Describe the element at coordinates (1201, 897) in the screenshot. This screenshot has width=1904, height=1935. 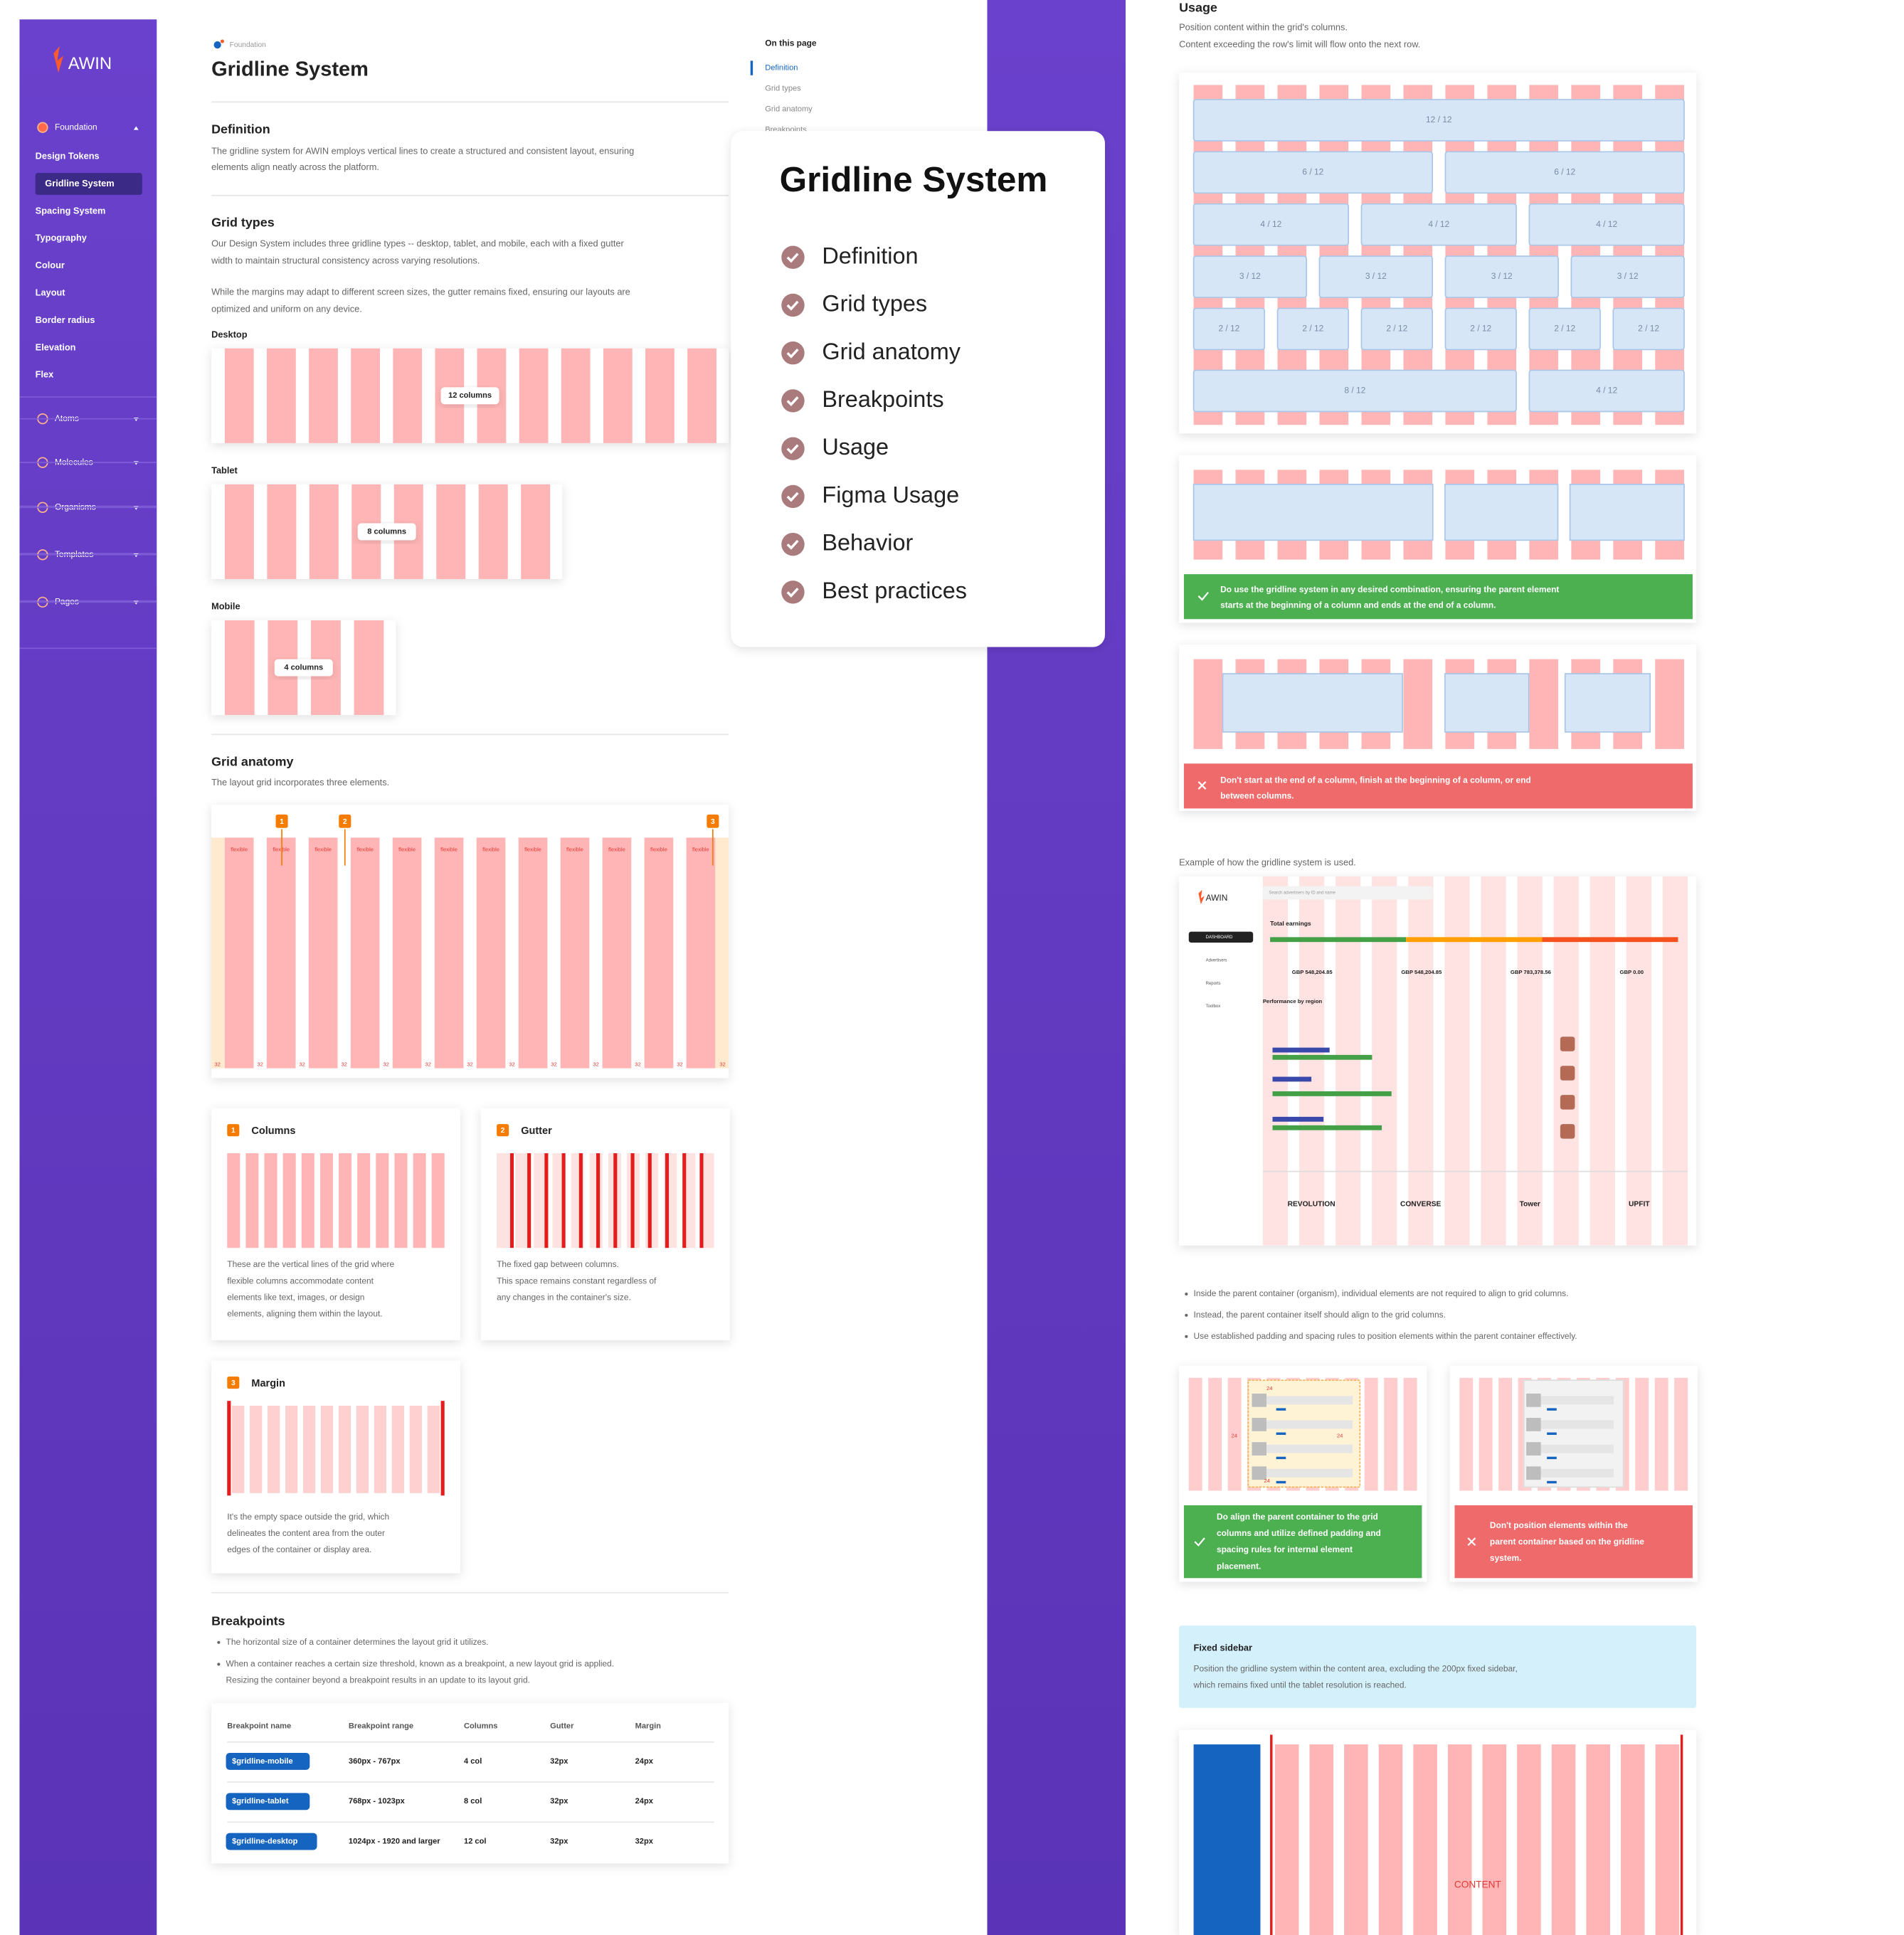
I see `dash-logo-mark` at that location.